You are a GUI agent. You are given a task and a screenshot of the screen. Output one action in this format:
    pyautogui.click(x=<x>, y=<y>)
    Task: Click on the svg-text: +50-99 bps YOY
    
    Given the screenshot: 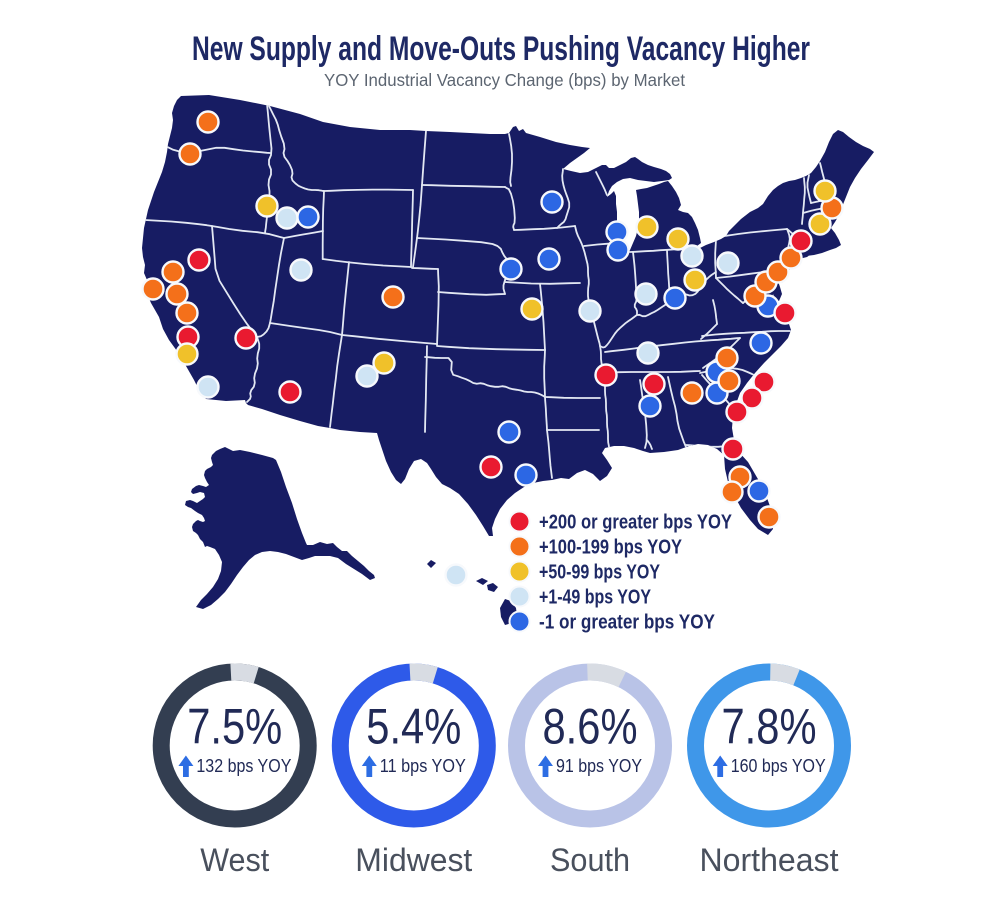 What is the action you would take?
    pyautogui.click(x=600, y=573)
    